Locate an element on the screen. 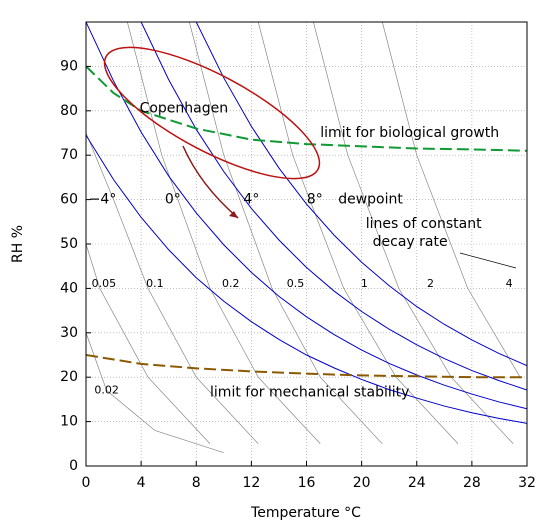 The width and height of the screenshot is (560, 523). decay-label: 0.2 is located at coordinates (231, 283).